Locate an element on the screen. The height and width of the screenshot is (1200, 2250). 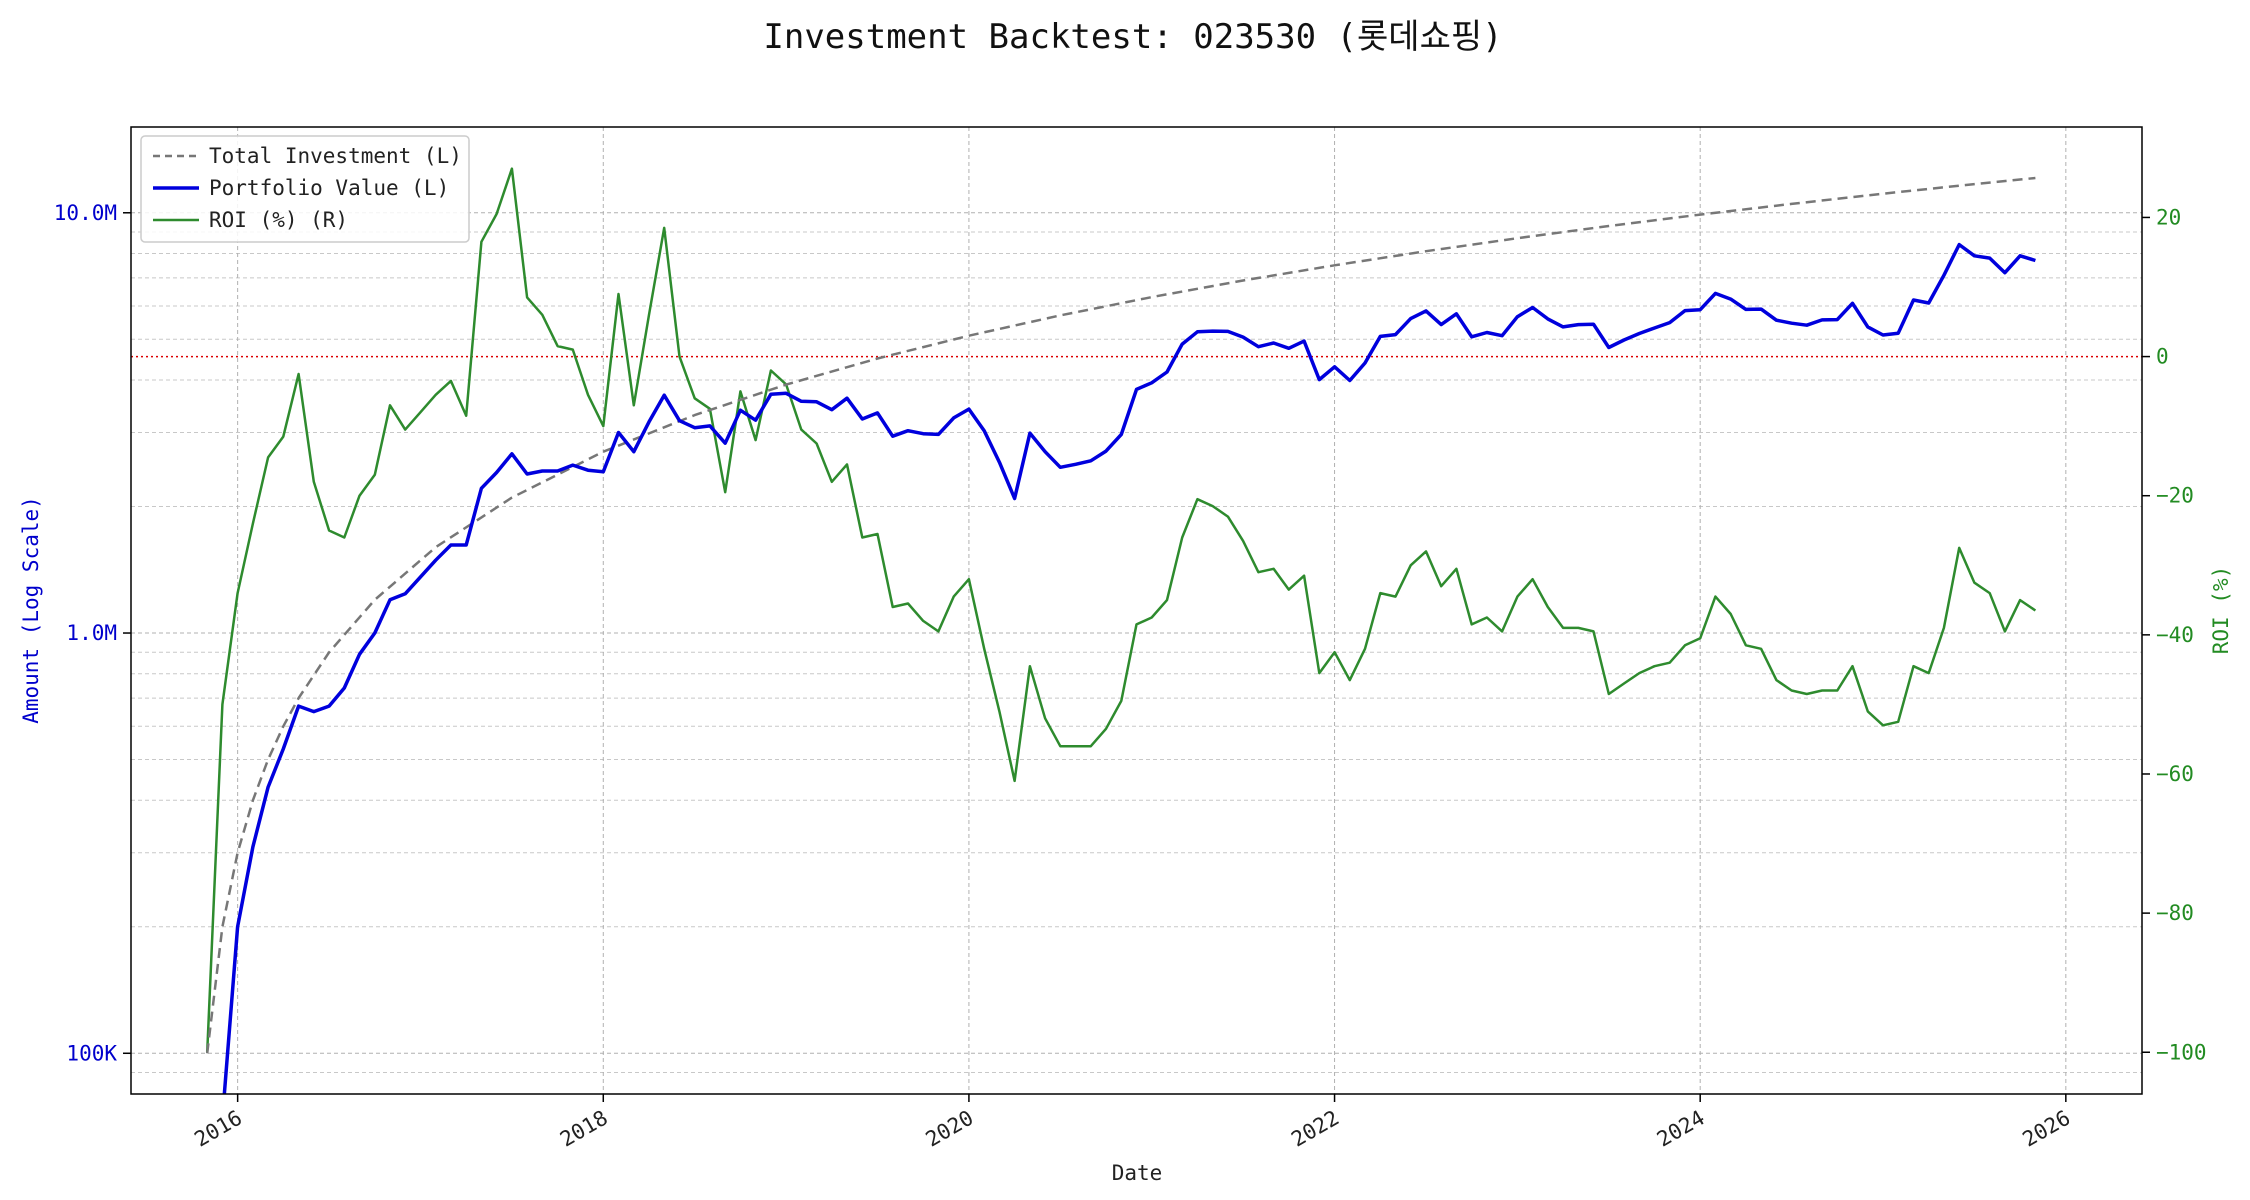
legend-box is located at coordinates (305, 189).